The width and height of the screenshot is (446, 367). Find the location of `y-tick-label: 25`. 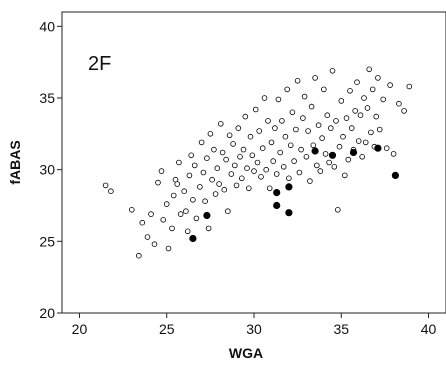

y-tick-label: 25 is located at coordinates (47, 241).